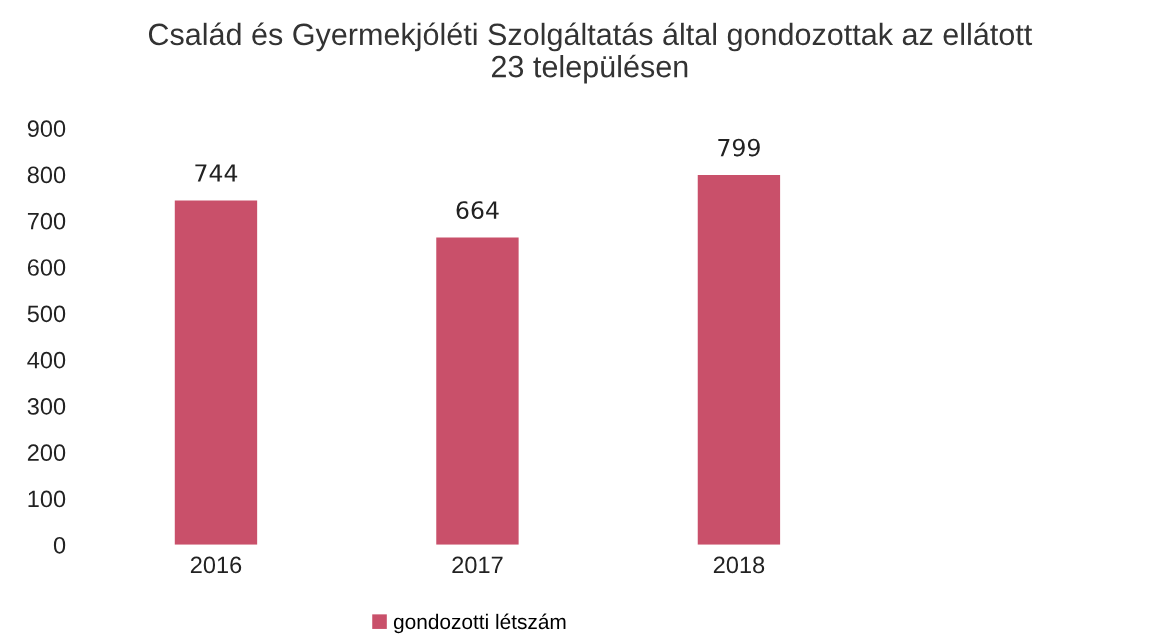 This screenshot has height=641, width=1152. Describe the element at coordinates (46, 221) in the screenshot. I see `y-tick-label: 700` at that location.